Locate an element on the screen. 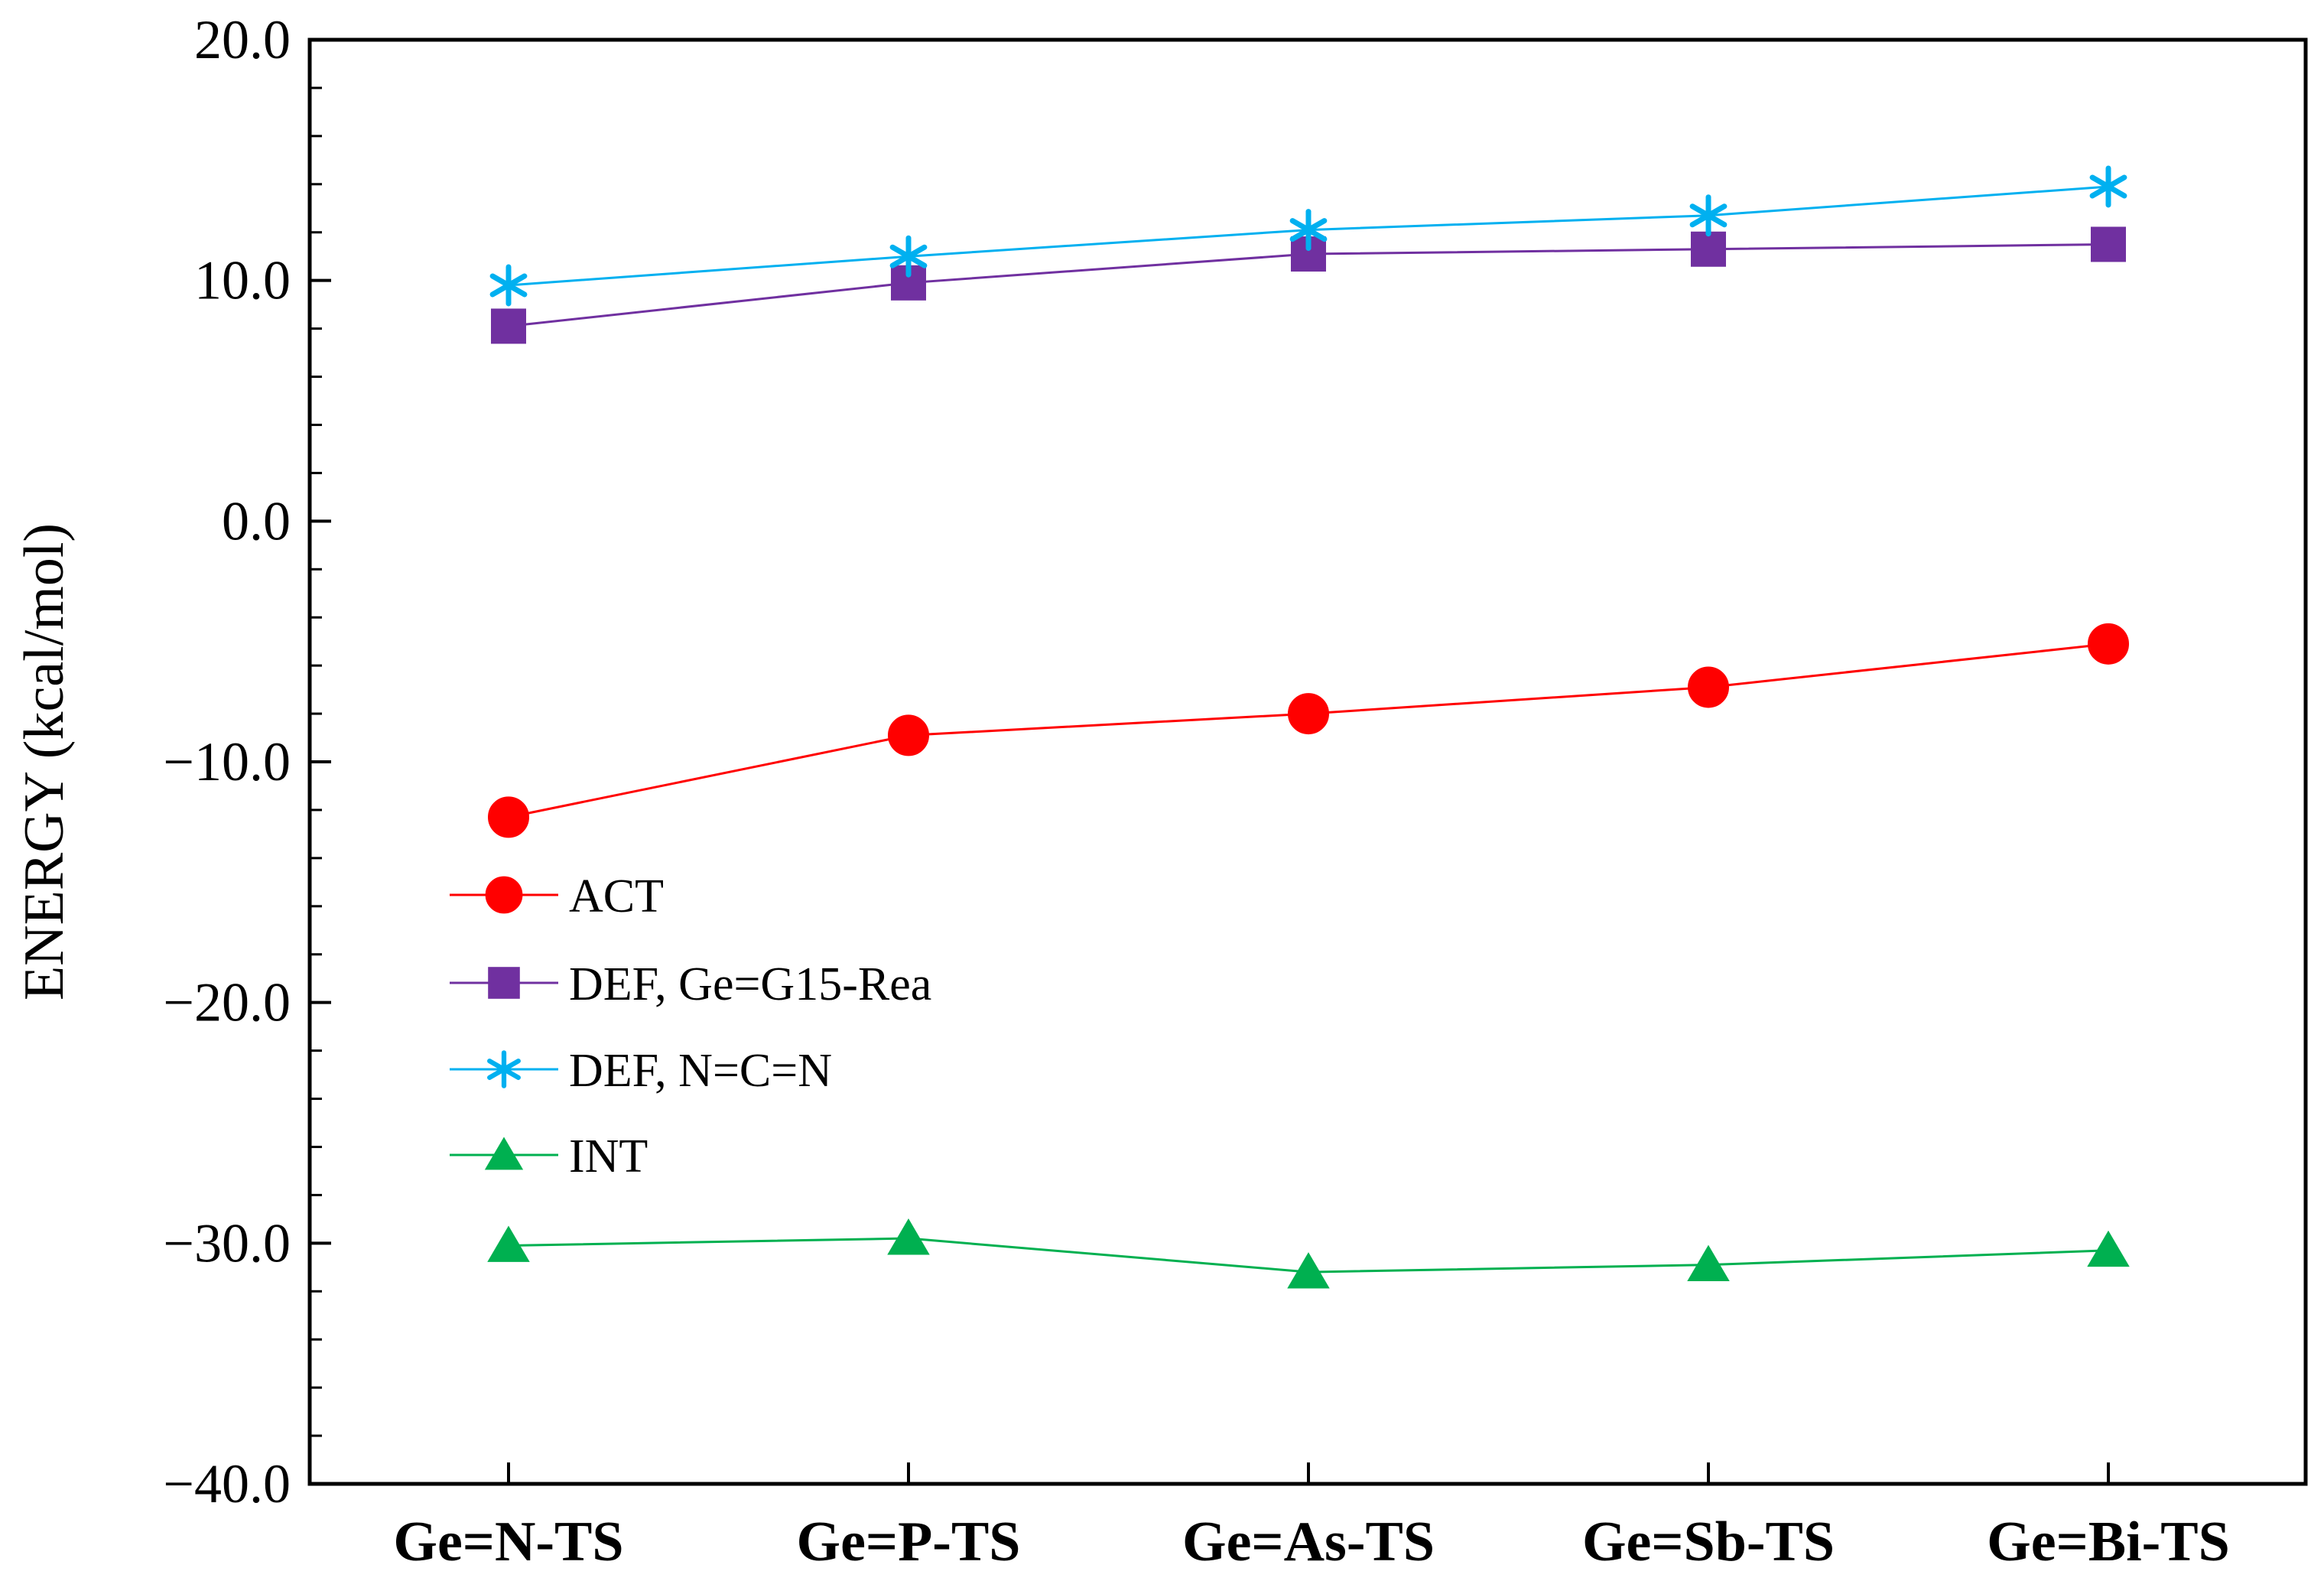 The image size is (2324, 1581). data-point-INT-Ge=P-TS is located at coordinates (908, 1236).